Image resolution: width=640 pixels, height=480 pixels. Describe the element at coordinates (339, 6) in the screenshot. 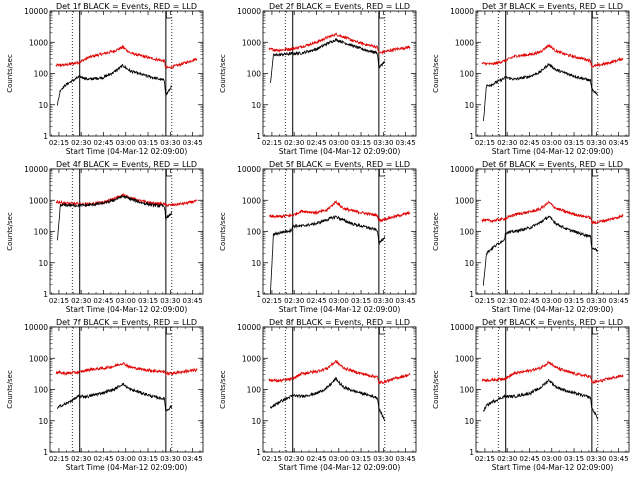

I see `chart-title: Det 2f BLACK = Events, RED = LLD` at that location.